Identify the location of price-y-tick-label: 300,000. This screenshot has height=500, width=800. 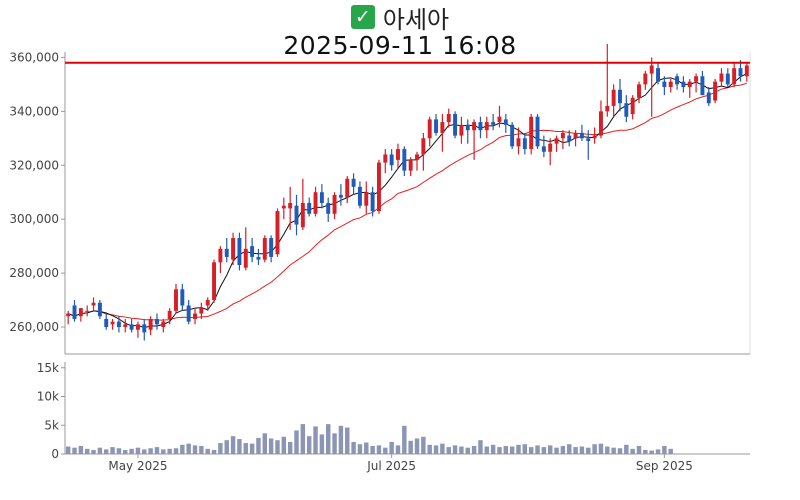
(34, 219).